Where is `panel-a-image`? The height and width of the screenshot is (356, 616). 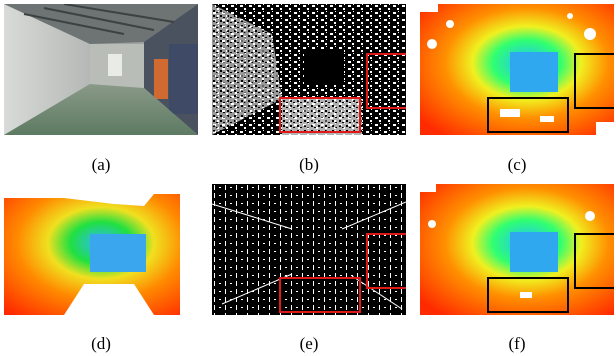 panel-a-image is located at coordinates (101, 69).